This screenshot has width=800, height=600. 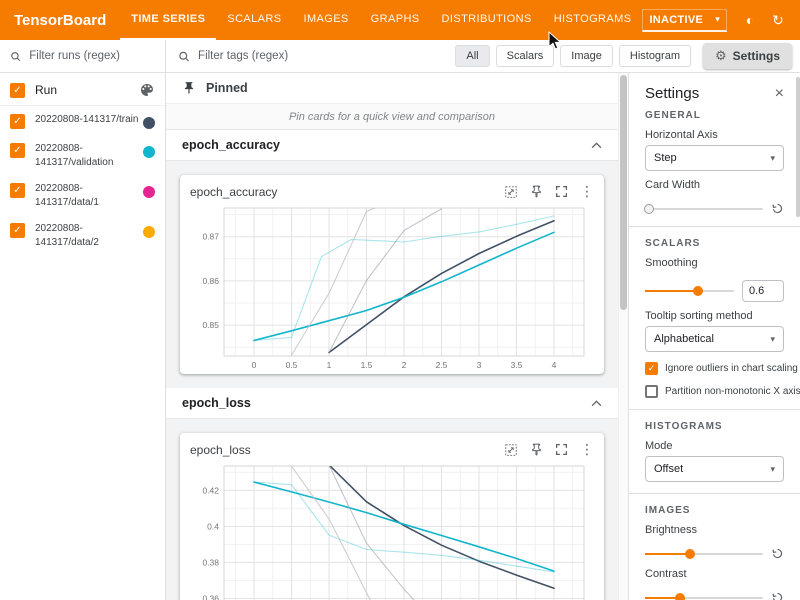 I want to click on histogram-mode-select: Offset ▾, so click(x=714, y=469).